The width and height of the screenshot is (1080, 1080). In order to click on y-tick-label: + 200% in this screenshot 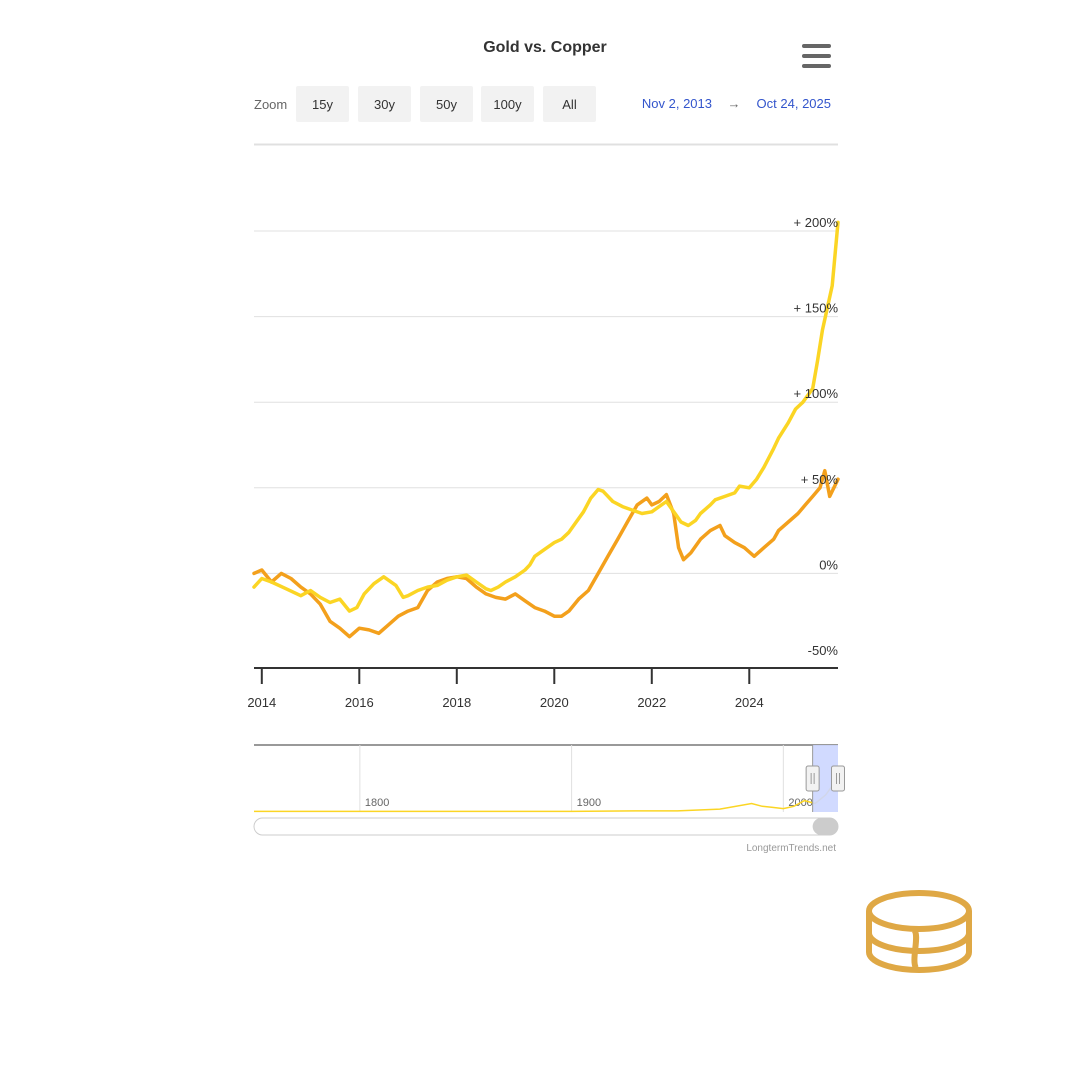, I will do `click(816, 222)`.